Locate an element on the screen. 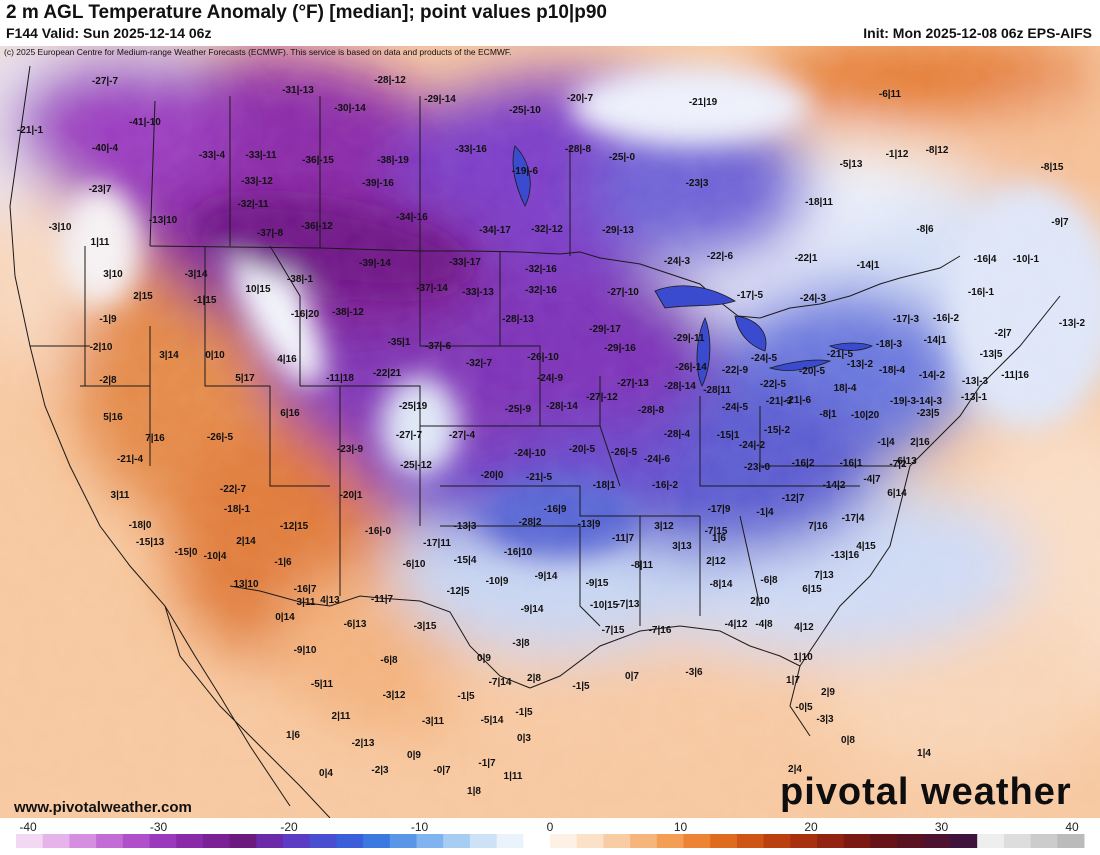  point-value-label: 1|7 is located at coordinates (793, 680).